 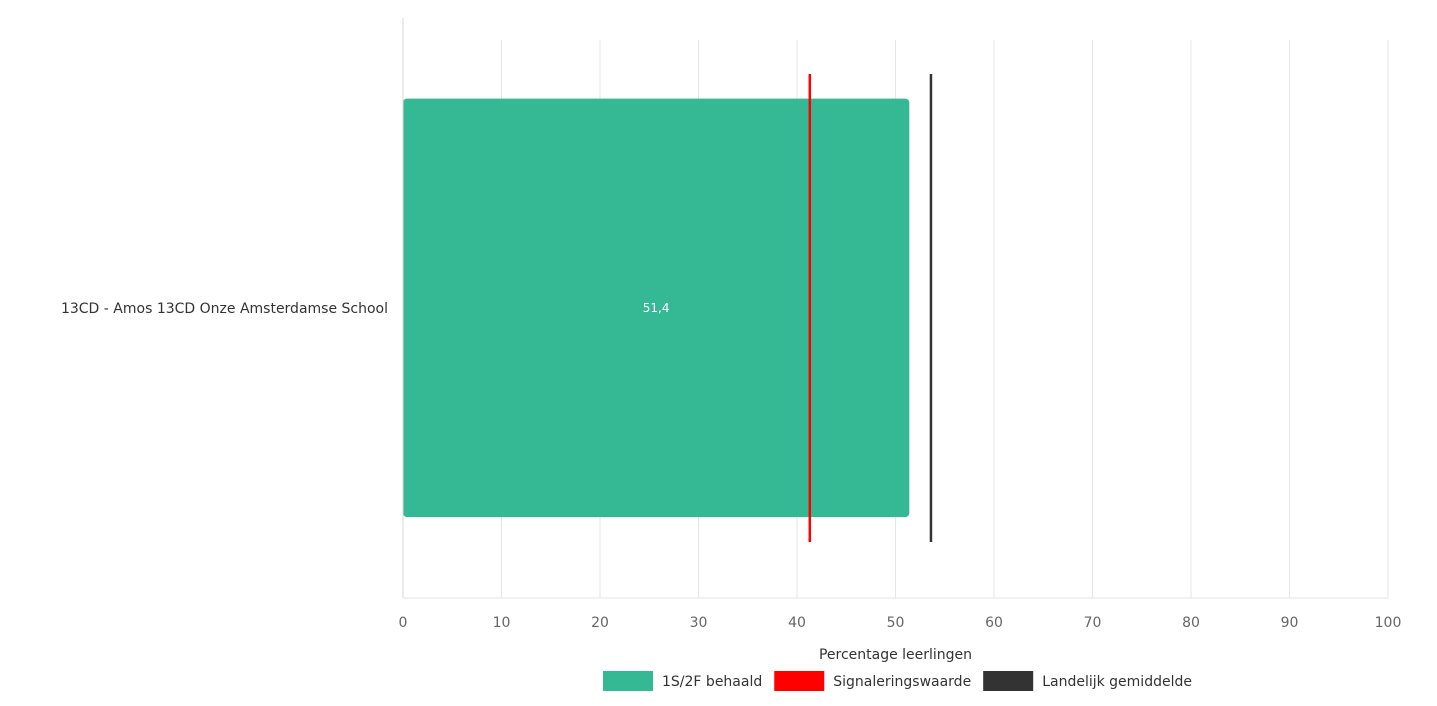 What do you see at coordinates (628, 681) in the screenshot?
I see `legend-swatch-1s-2f-behaald` at bounding box center [628, 681].